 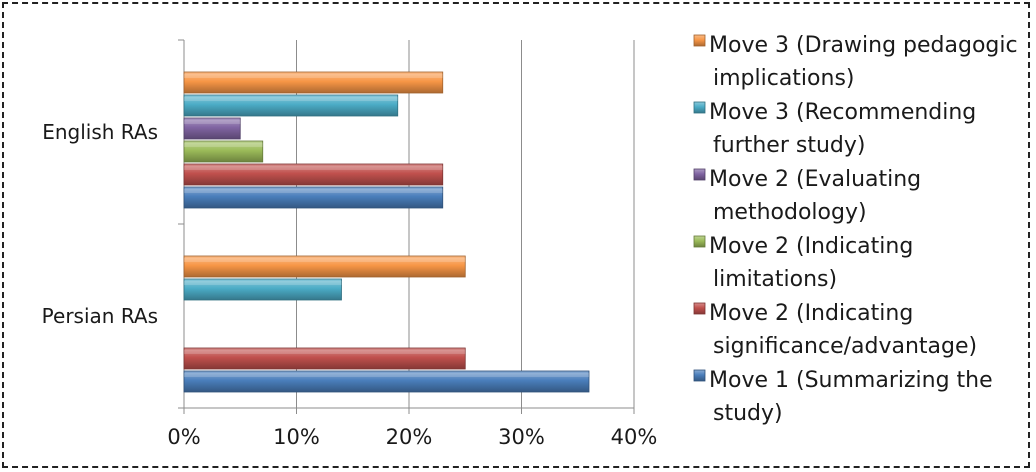 What do you see at coordinates (100, 132) in the screenshot?
I see `category-label: English RAs` at bounding box center [100, 132].